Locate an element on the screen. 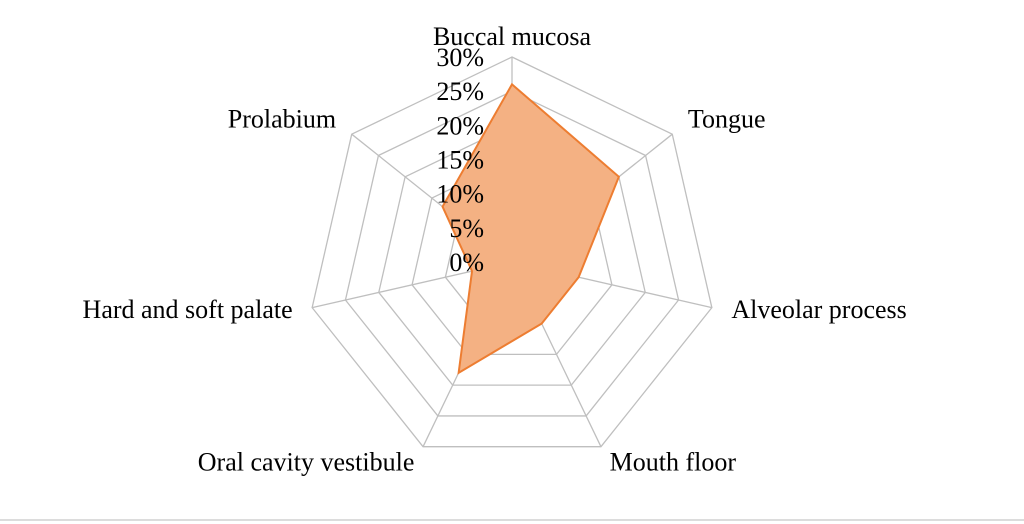  category-label: Prolabium is located at coordinates (282, 119).